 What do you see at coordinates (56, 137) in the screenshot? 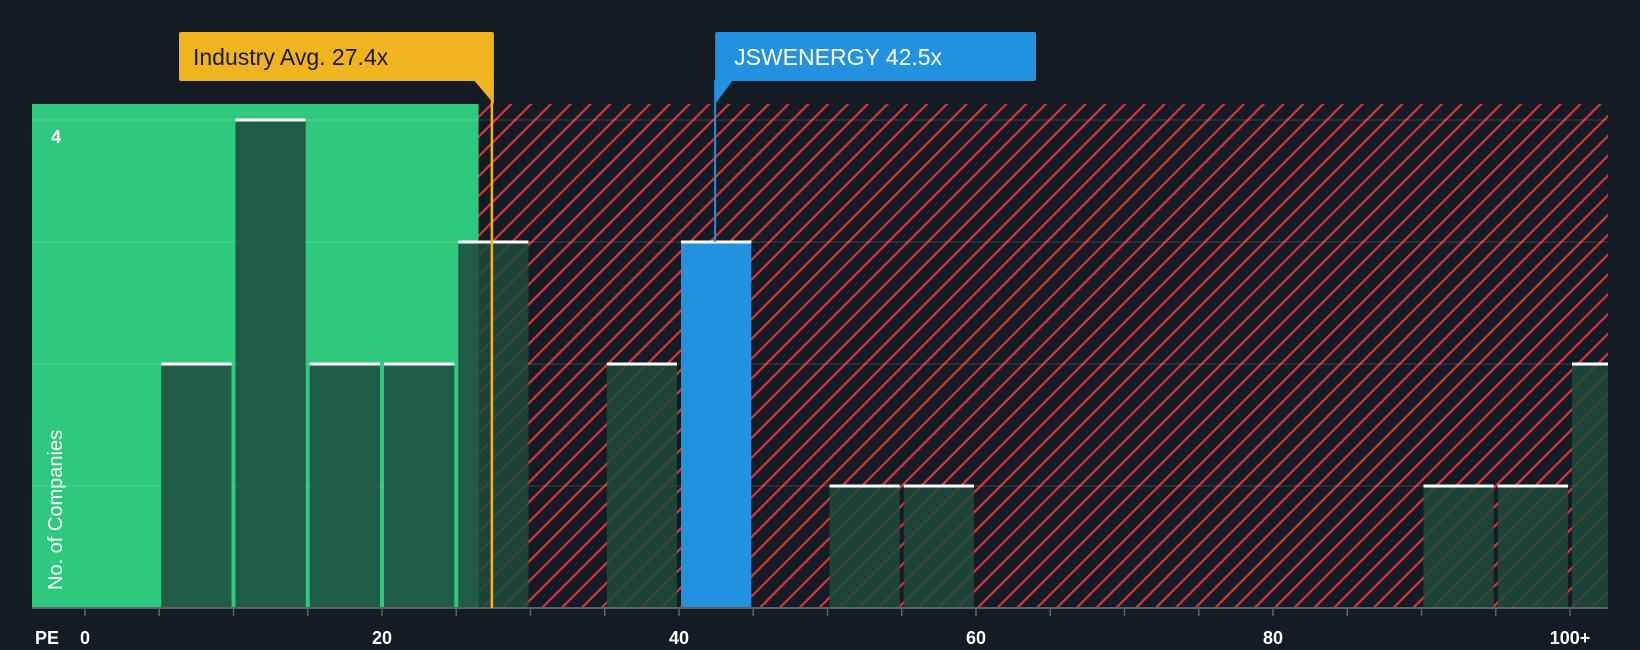
I see `y-tick-label: 4` at bounding box center [56, 137].